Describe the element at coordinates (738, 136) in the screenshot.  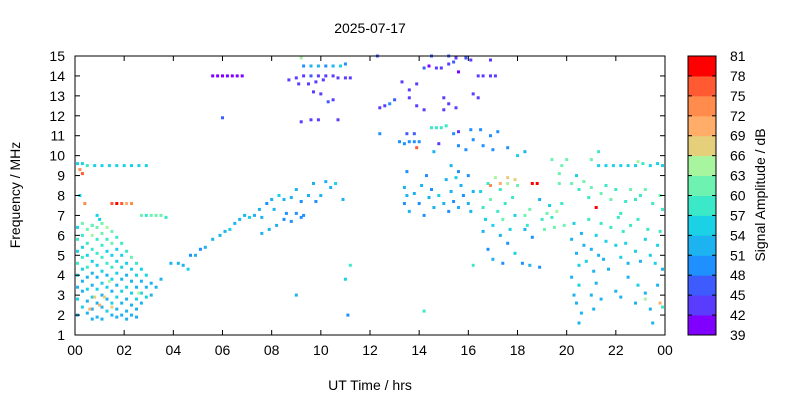
I see `colorbar-tick-label: 69` at that location.